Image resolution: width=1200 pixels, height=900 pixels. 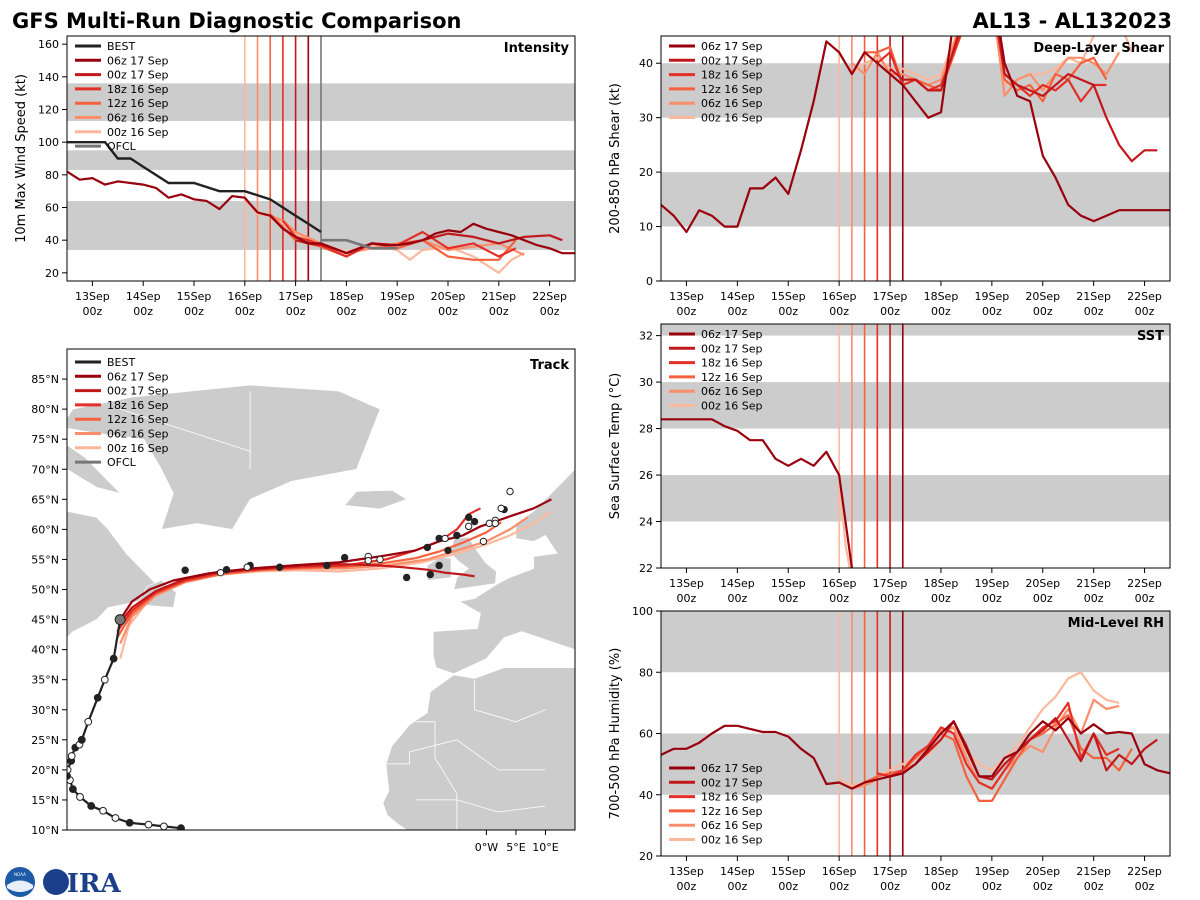 I want to click on intensity-series-group, so click(x=321, y=207).